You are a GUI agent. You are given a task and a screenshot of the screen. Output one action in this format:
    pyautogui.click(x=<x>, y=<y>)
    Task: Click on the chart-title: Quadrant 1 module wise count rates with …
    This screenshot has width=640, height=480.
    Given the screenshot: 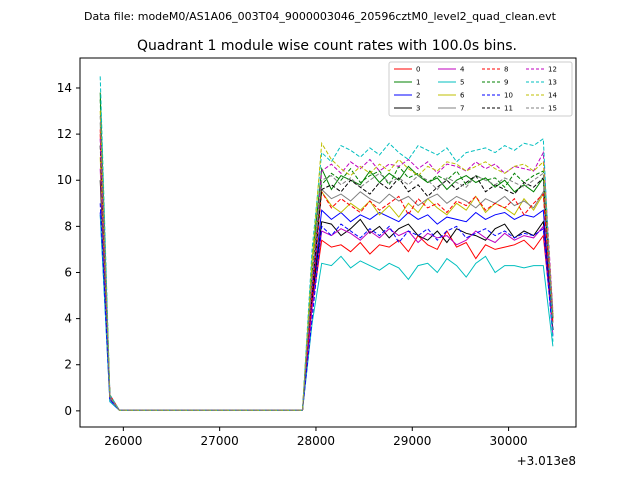 What is the action you would take?
    pyautogui.click(x=327, y=46)
    